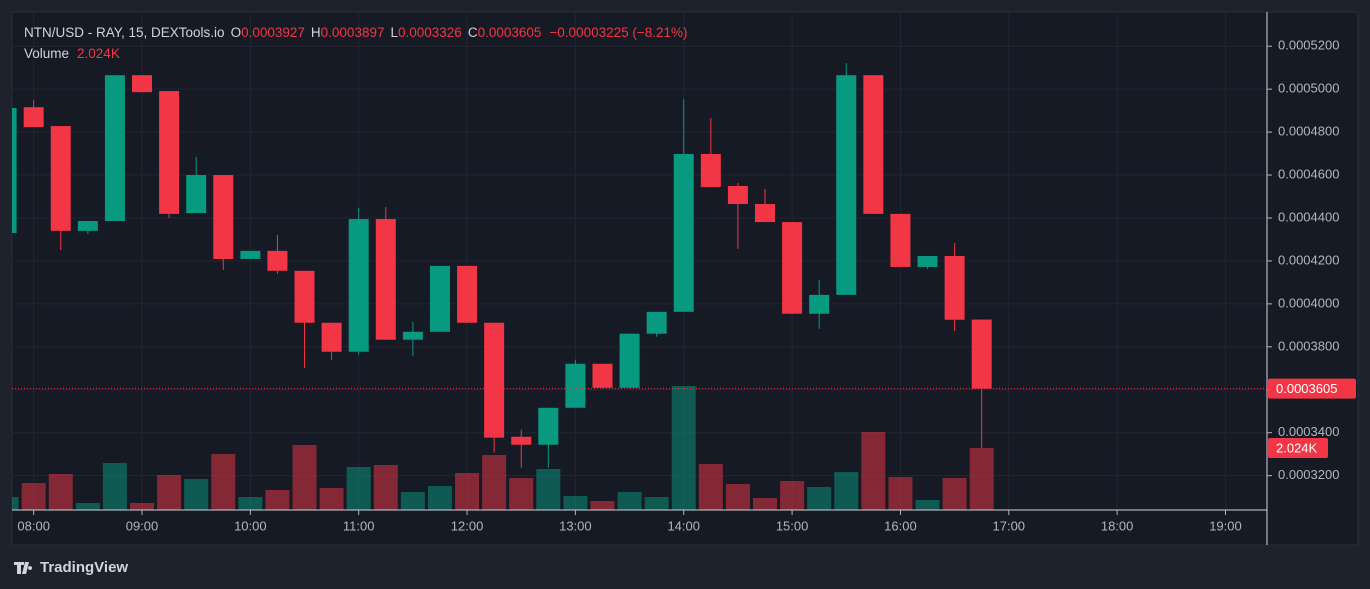 This screenshot has height=589, width=1370. Describe the element at coordinates (1308, 431) in the screenshot. I see `y-tick-label: 0.0003400` at that location.